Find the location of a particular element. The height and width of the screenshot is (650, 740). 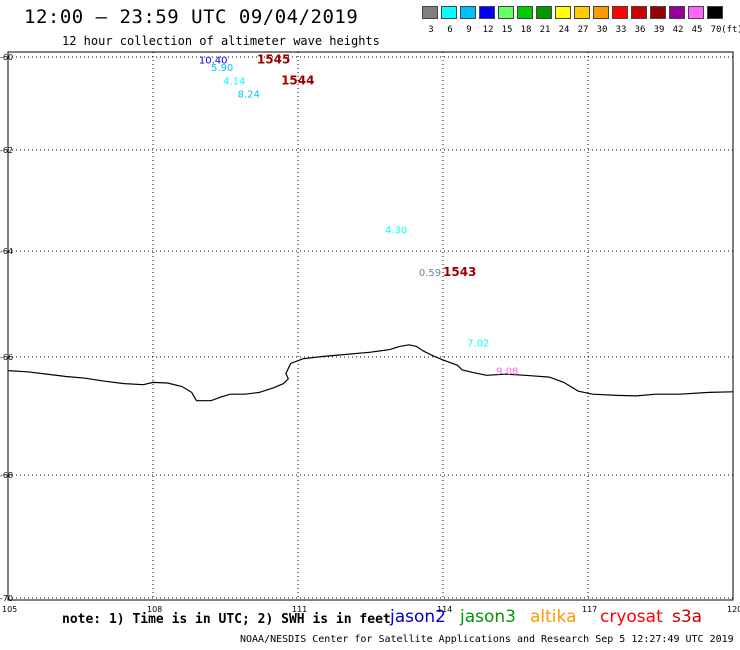

wave-height-value: 7.02 is located at coordinates (478, 344).